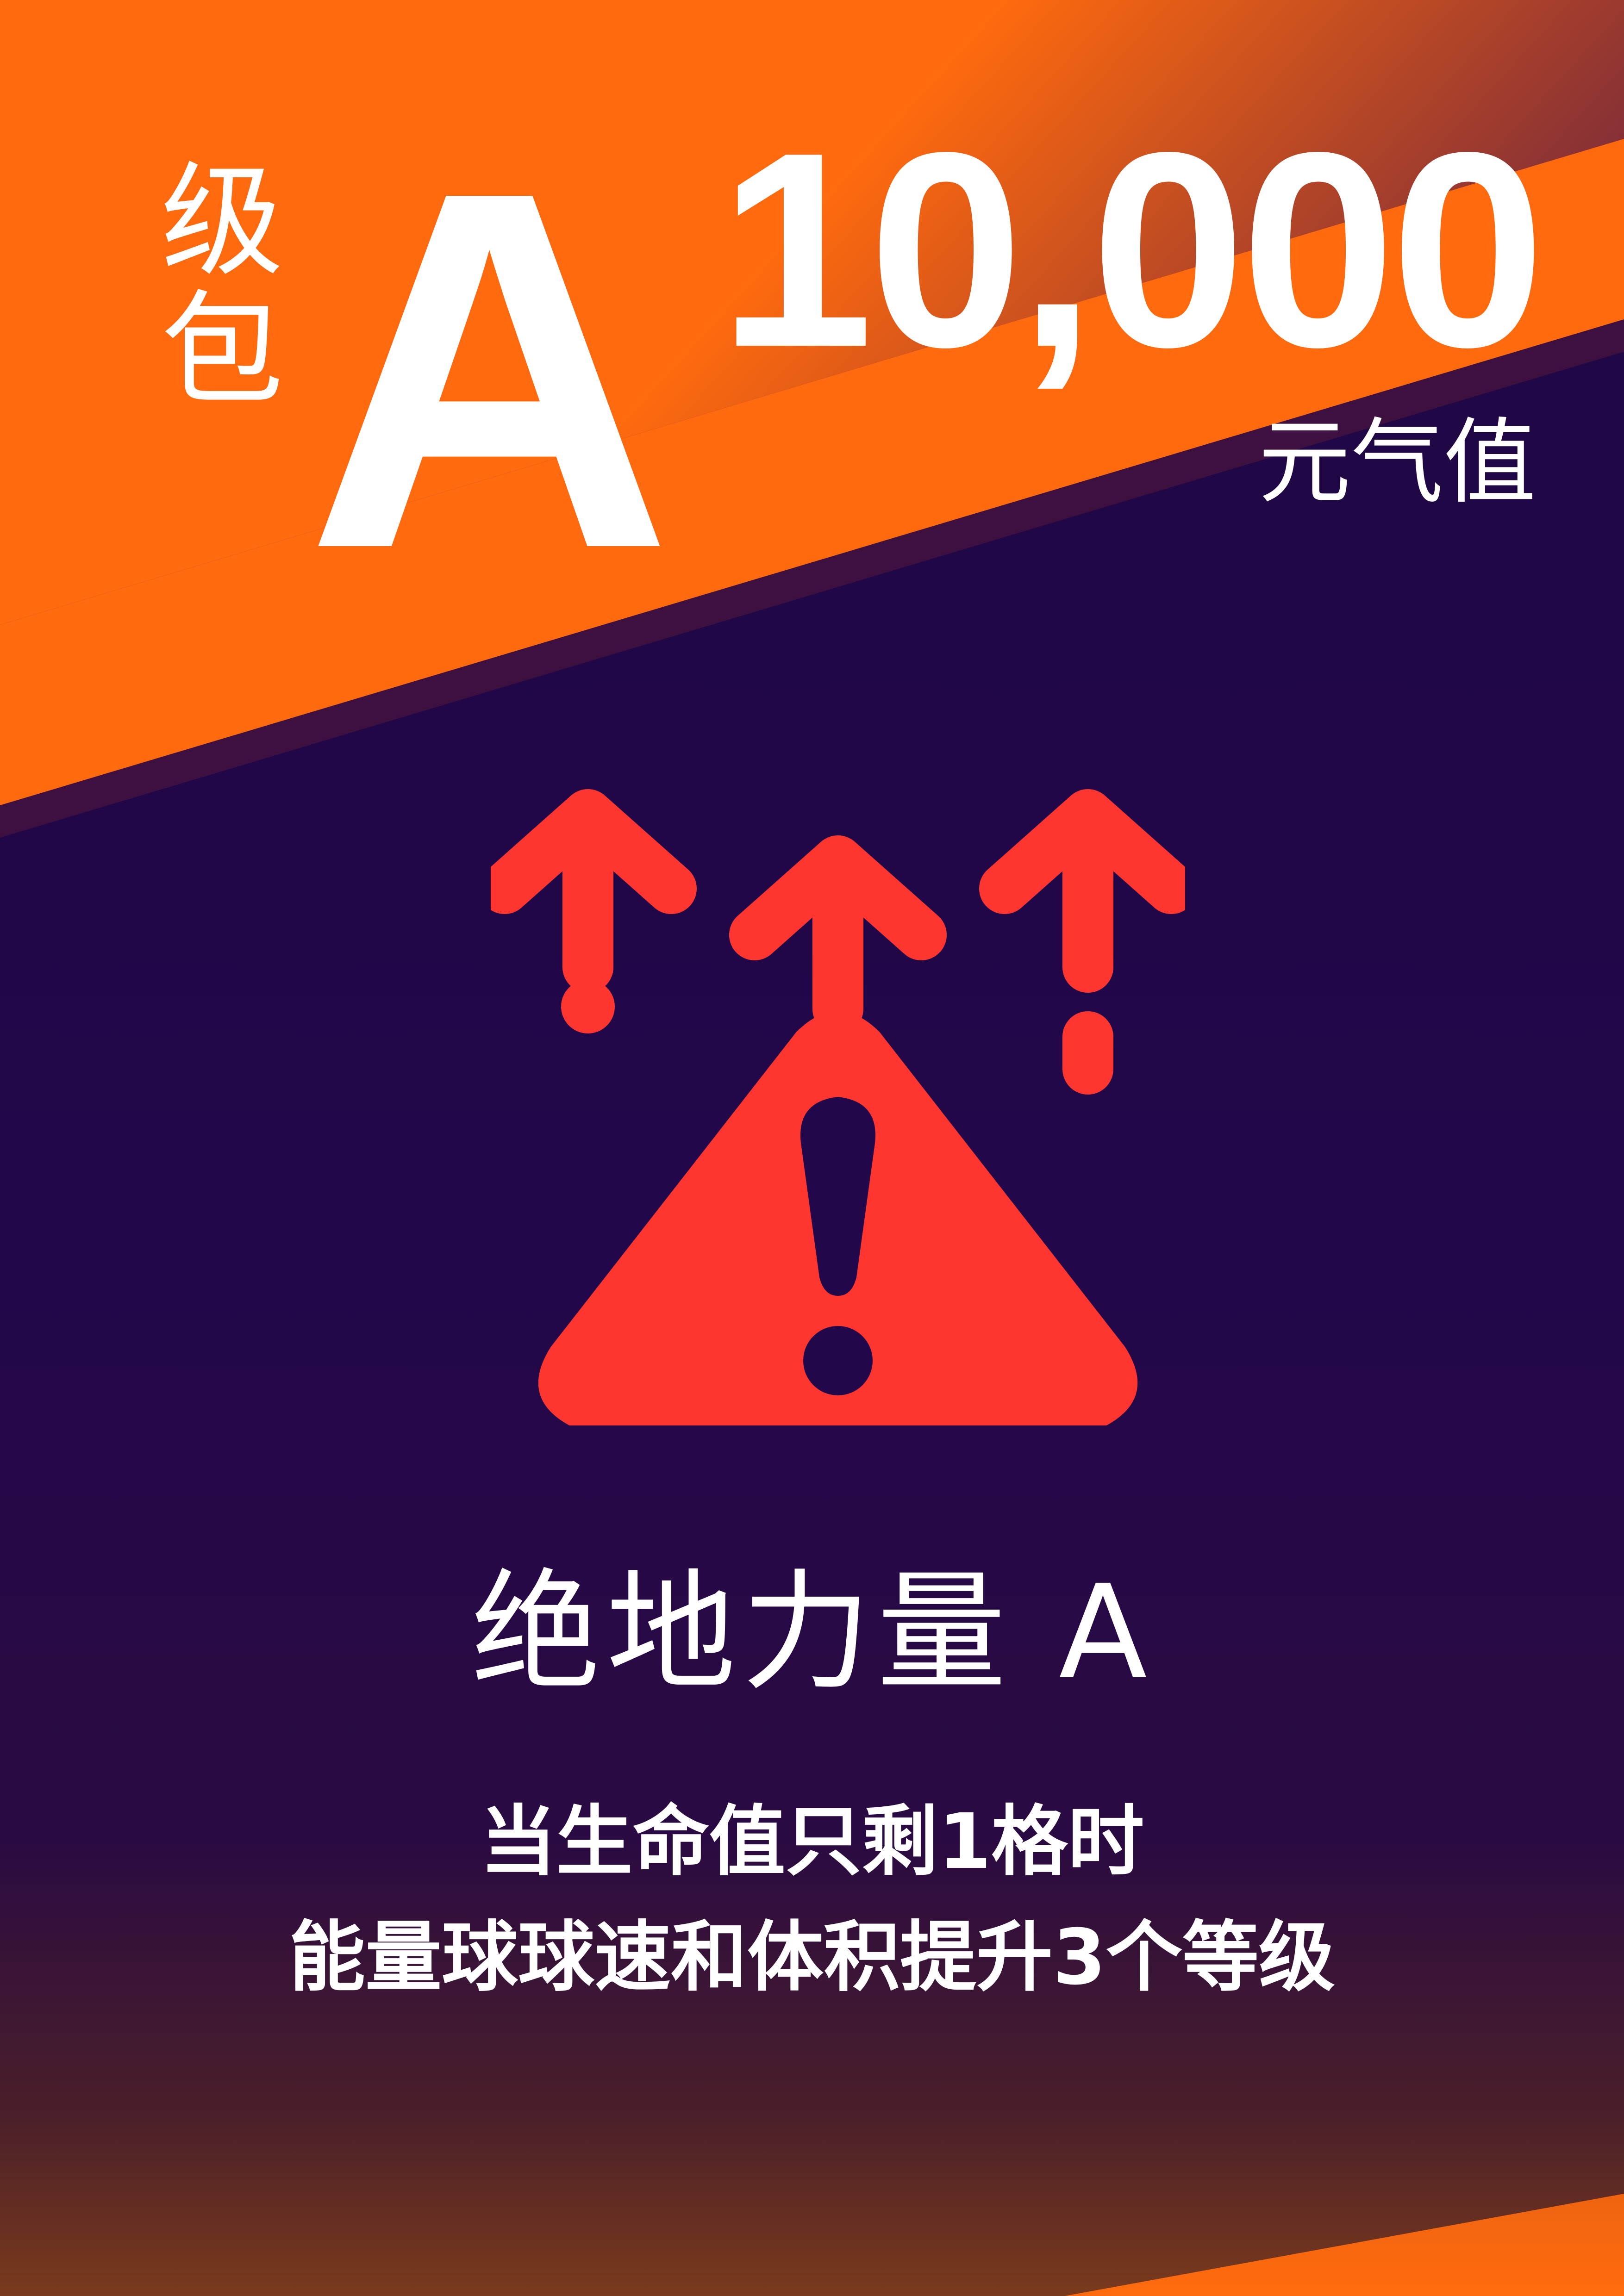 This screenshot has width=1624, height=2296. Describe the element at coordinates (1344, 2245) in the screenshot. I see `bottom-orange-corner` at that location.